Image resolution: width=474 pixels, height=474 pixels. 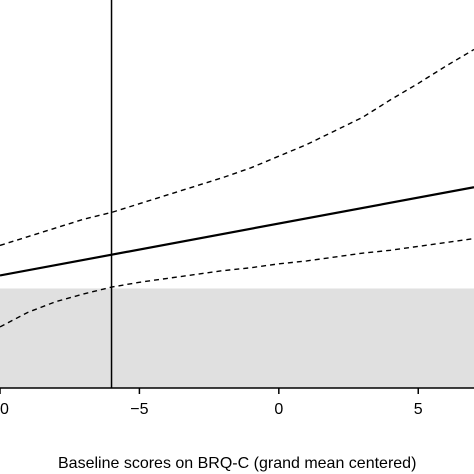 I want to click on x-tick-label: 0, so click(x=278, y=409).